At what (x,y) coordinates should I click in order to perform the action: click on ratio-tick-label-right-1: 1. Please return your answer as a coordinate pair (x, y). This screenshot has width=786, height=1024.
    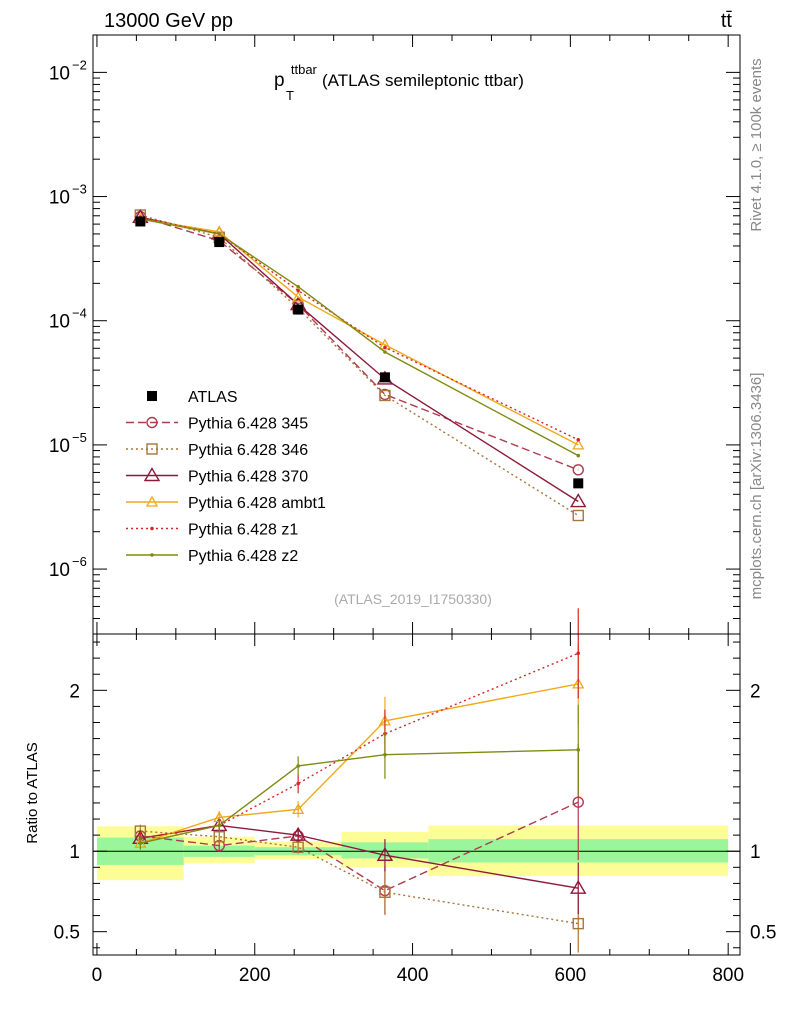
    Looking at the image, I should click on (755, 852).